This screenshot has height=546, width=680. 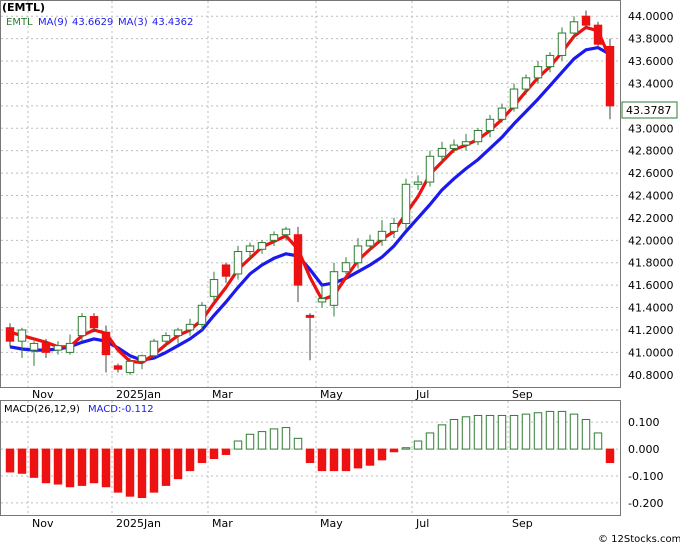 What do you see at coordinates (651, 308) in the screenshot?
I see `price-tick-label: 41.4000` at bounding box center [651, 308].